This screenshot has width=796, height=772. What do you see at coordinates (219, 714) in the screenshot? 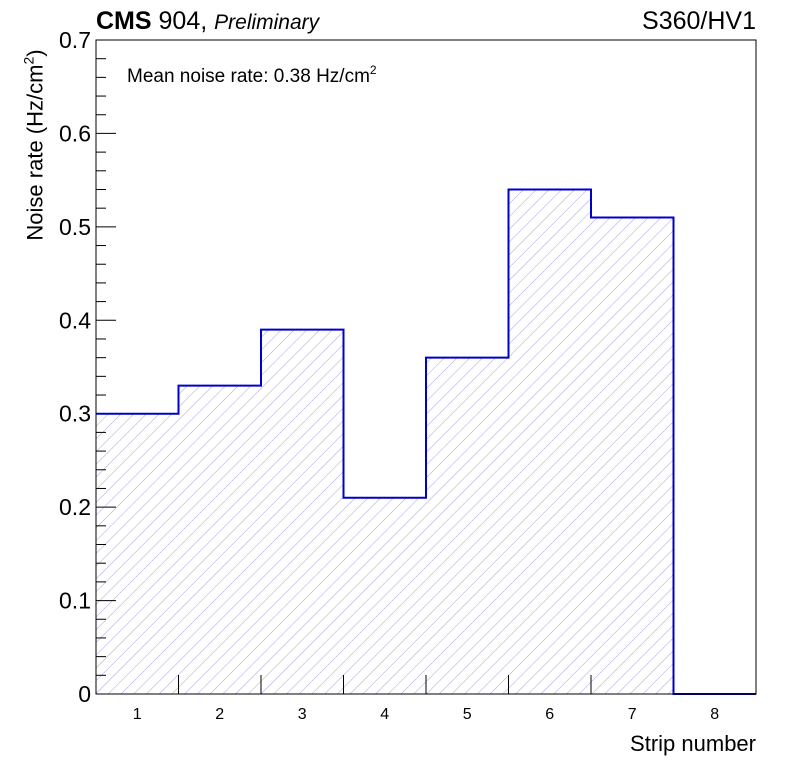
I see `x-tick-label: 2` at bounding box center [219, 714].